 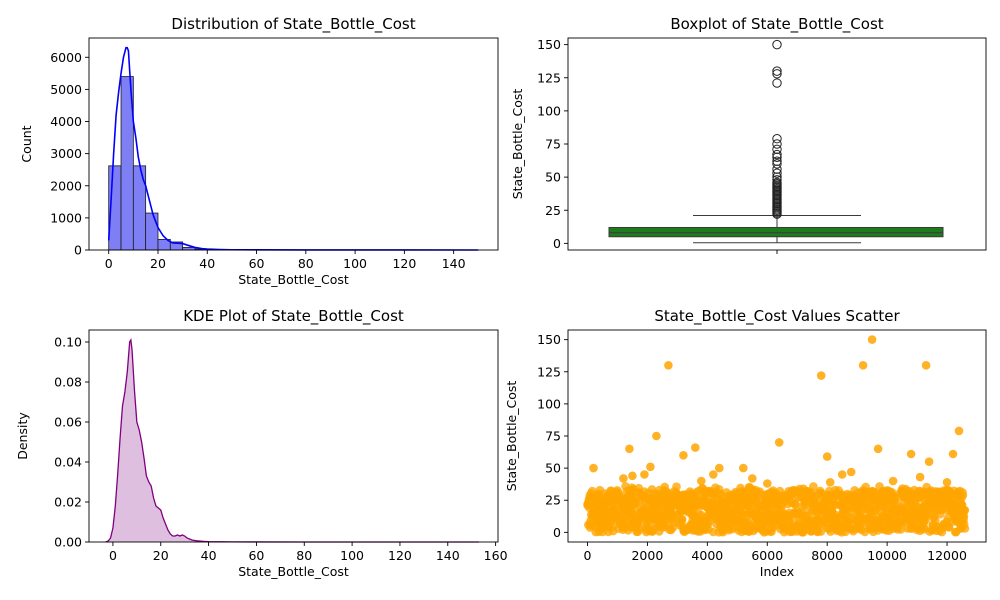 What do you see at coordinates (448, 555) in the screenshot?
I see `x-tick-label: 140` at bounding box center [448, 555].